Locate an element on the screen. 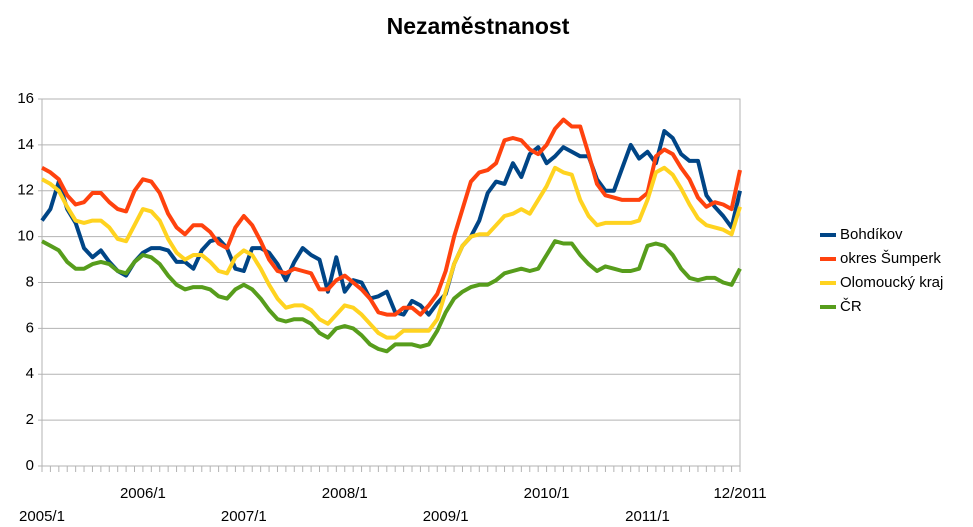 The width and height of the screenshot is (973, 527). y-tick-label: 12 is located at coordinates (25, 190).